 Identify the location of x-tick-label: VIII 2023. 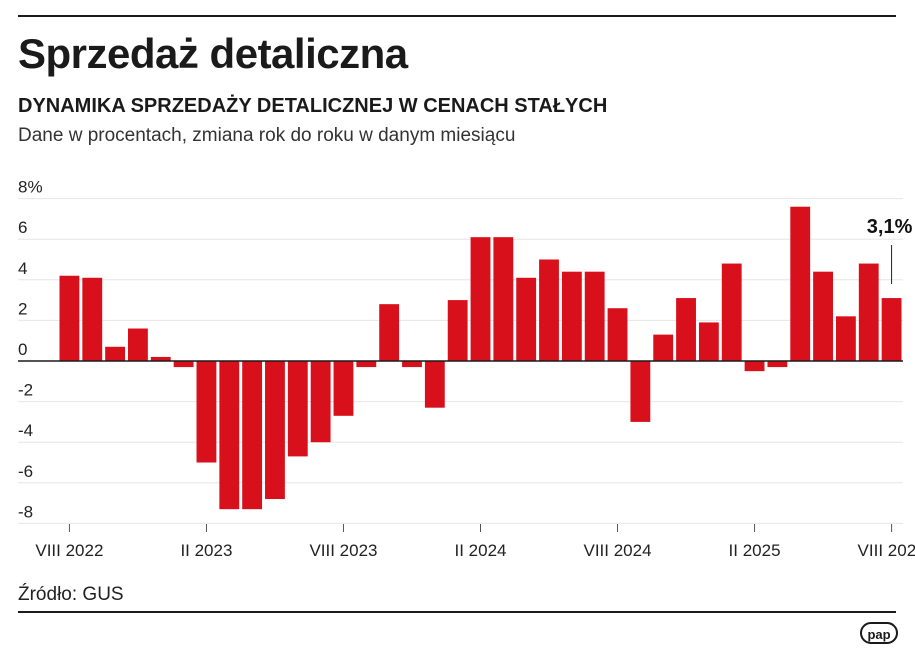
(343, 550).